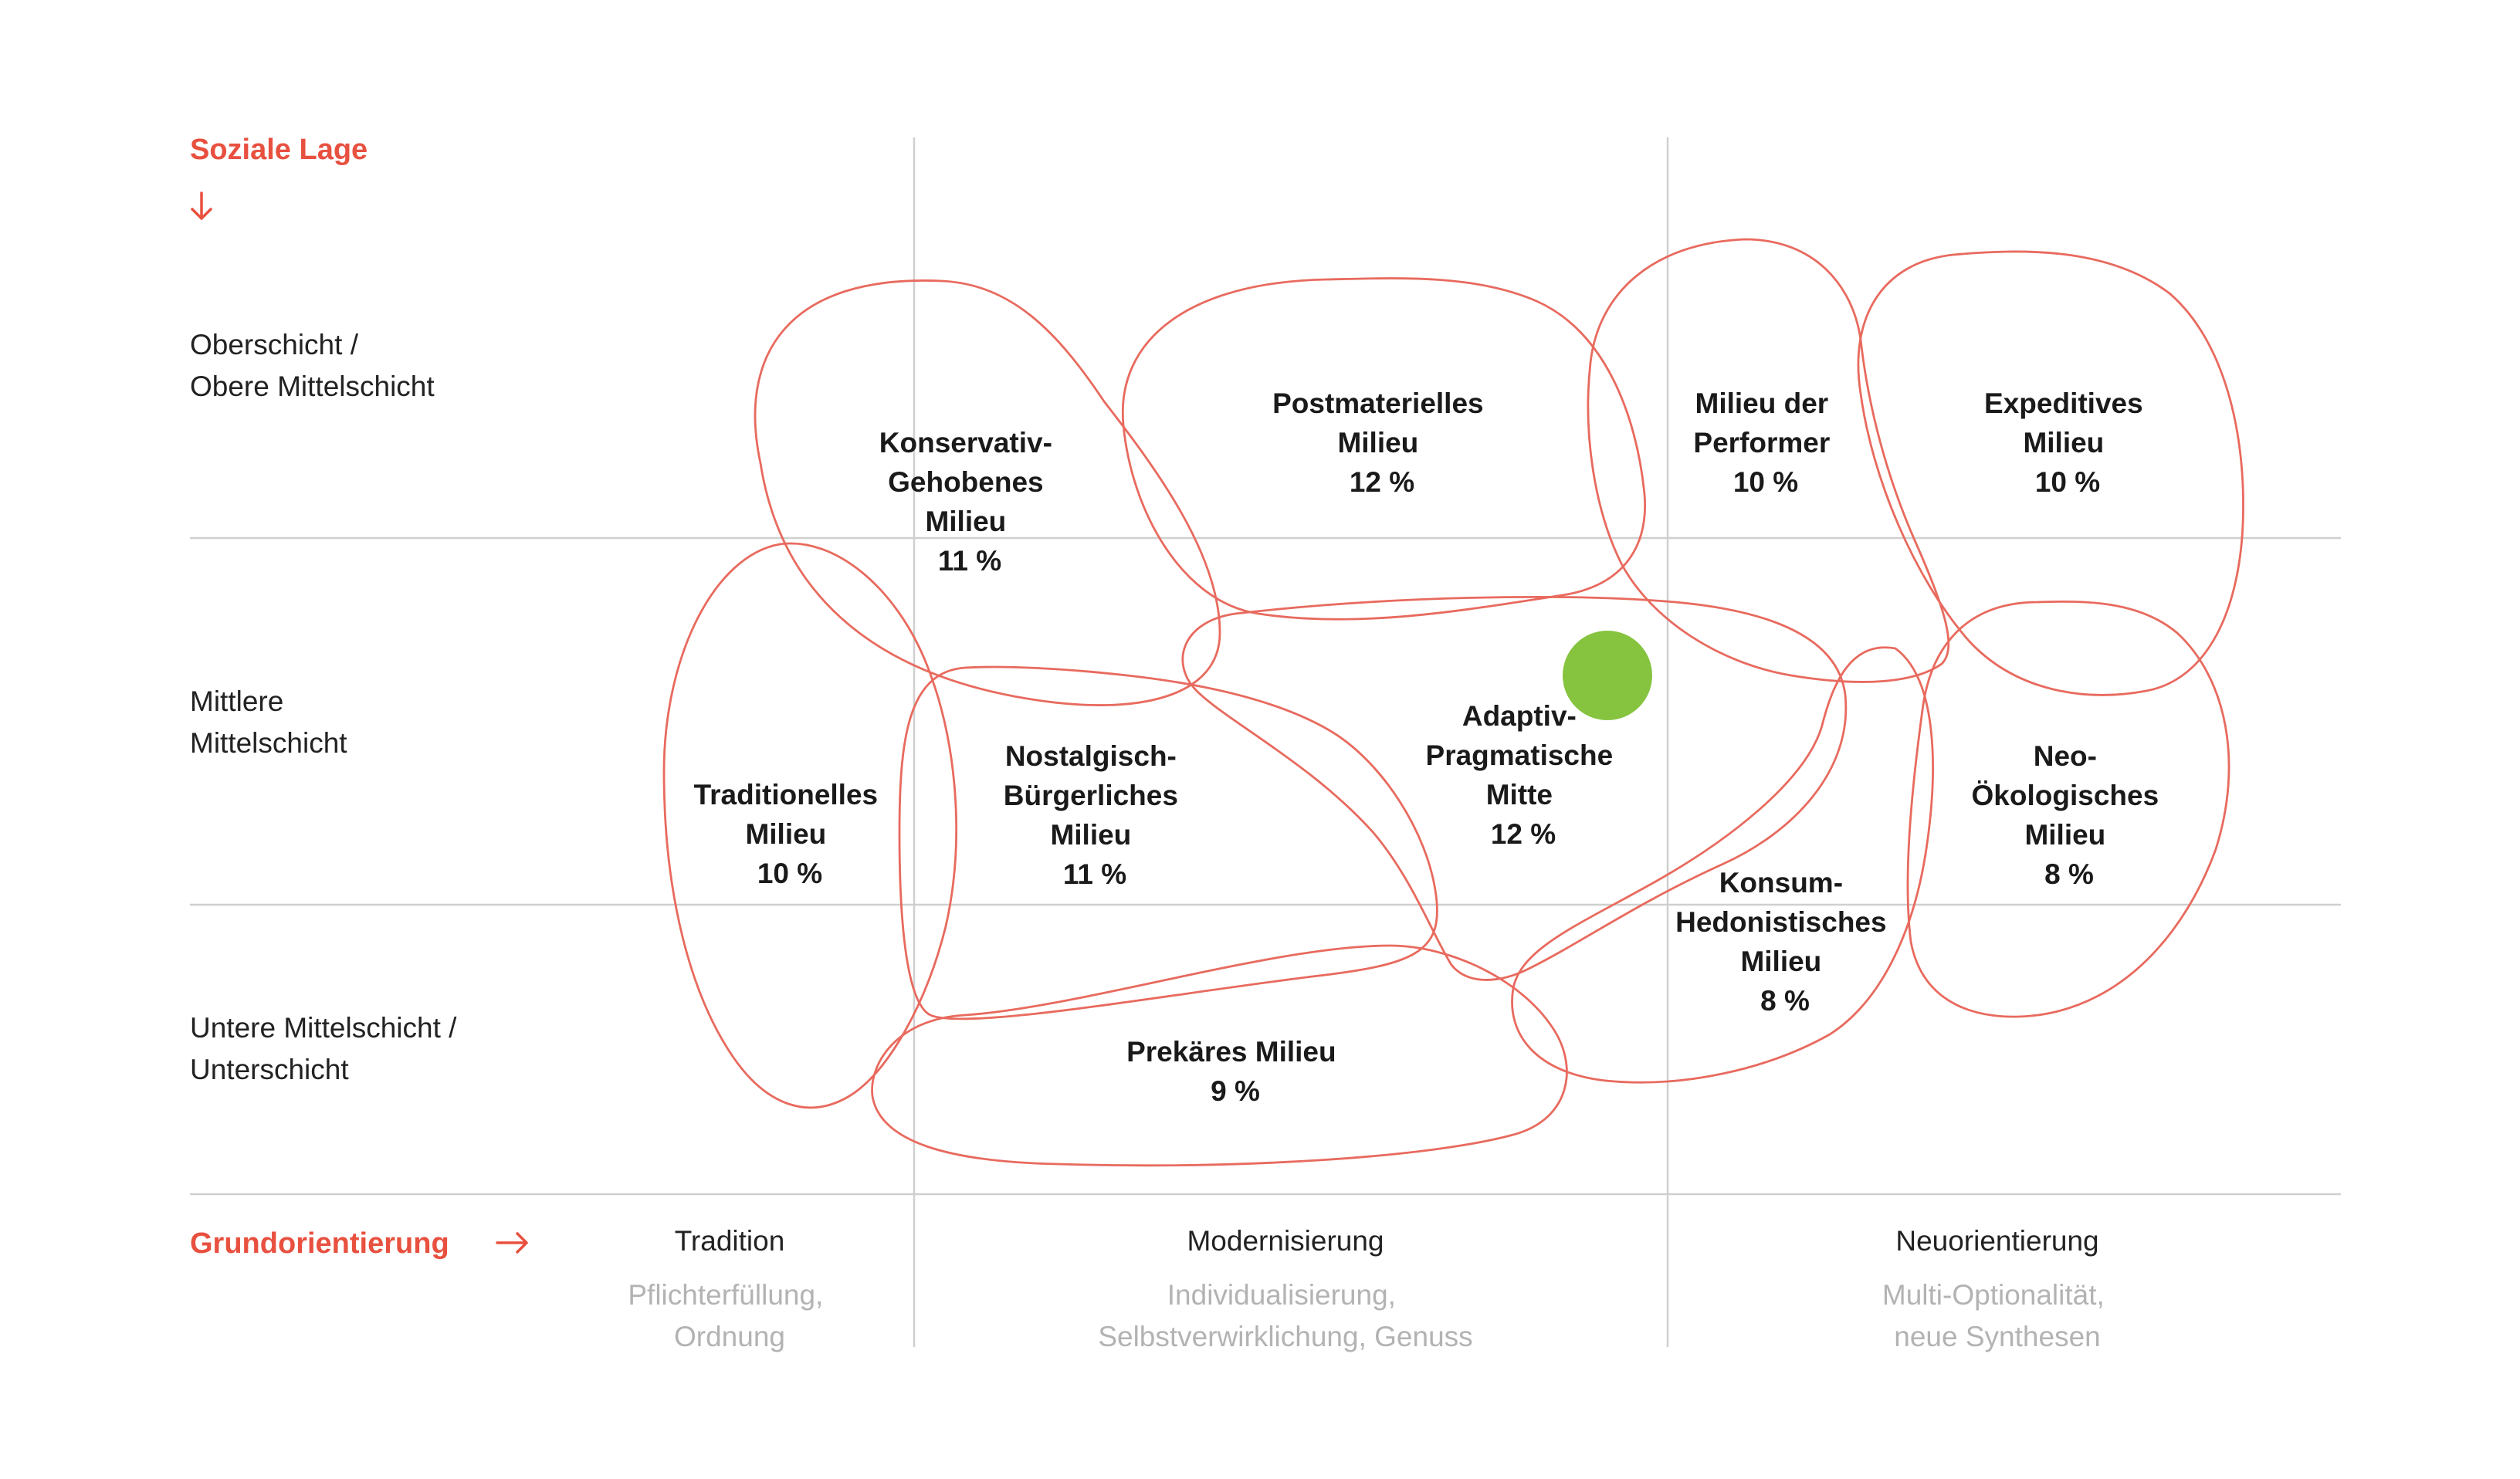 The image size is (2520, 1479). I want to click on milieu-name-line: Neo-, so click(2065, 756).